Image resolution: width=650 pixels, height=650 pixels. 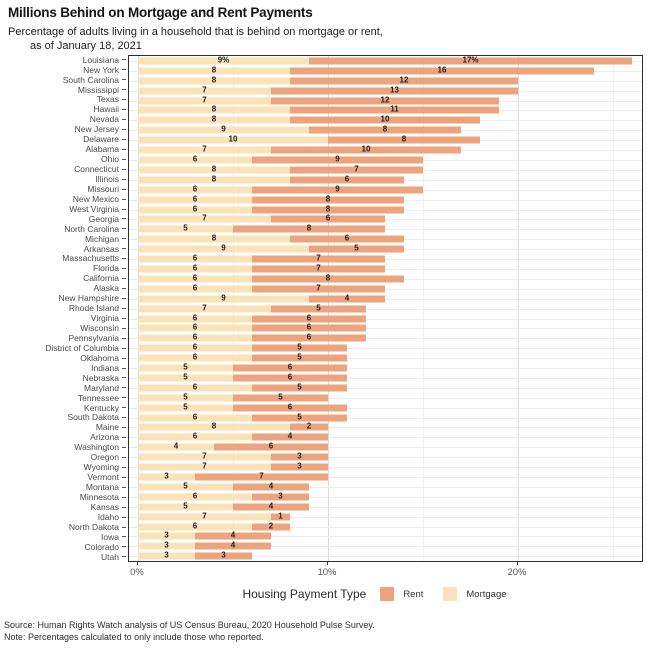 I want to click on state-label: Louisiana, so click(x=100, y=59).